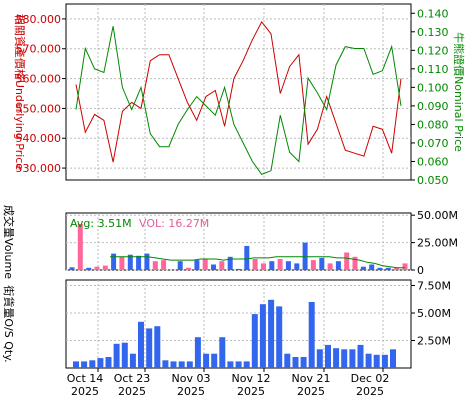 Image resolution: width=475 pixels, height=400 pixels. What do you see at coordinates (433, 161) in the screenshot?
I see `right-tick-label: 0.060` at bounding box center [433, 161].